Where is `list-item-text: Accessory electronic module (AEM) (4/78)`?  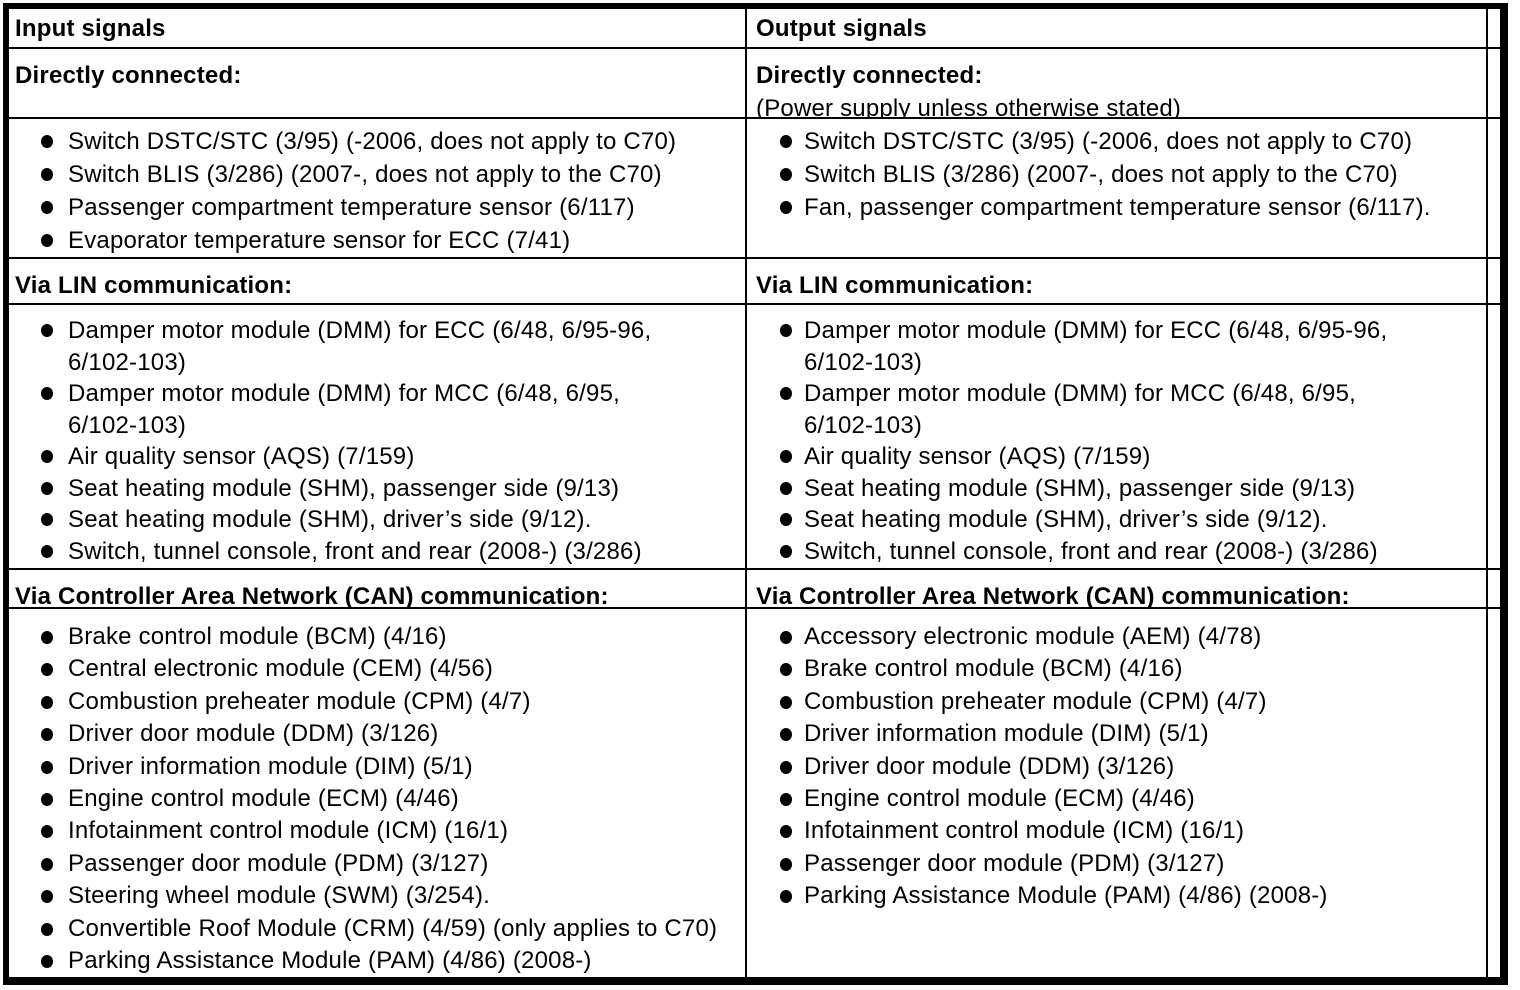
list-item-text: Accessory electronic module (AEM) (4/78) is located at coordinates (1033, 636).